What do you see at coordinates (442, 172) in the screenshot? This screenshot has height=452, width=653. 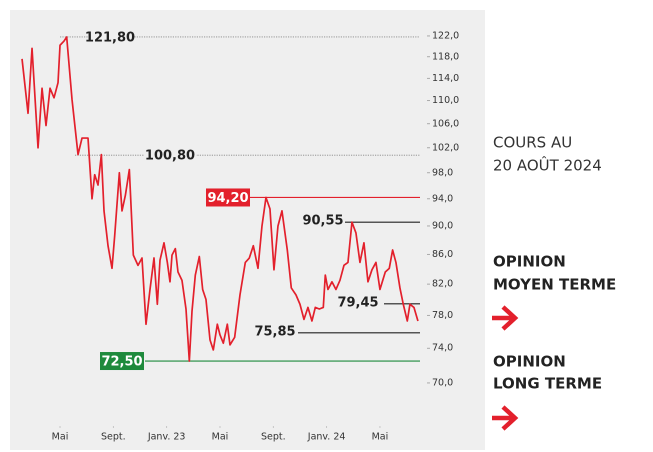 I see `y-tick-label: 98,0` at bounding box center [442, 172].